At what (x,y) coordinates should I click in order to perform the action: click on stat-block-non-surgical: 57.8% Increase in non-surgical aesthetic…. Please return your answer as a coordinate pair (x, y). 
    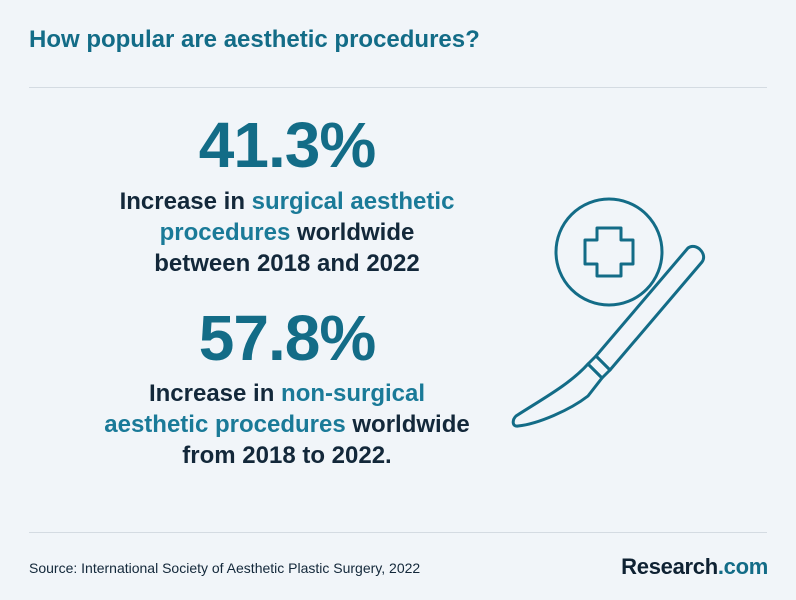
    Looking at the image, I should click on (287, 387).